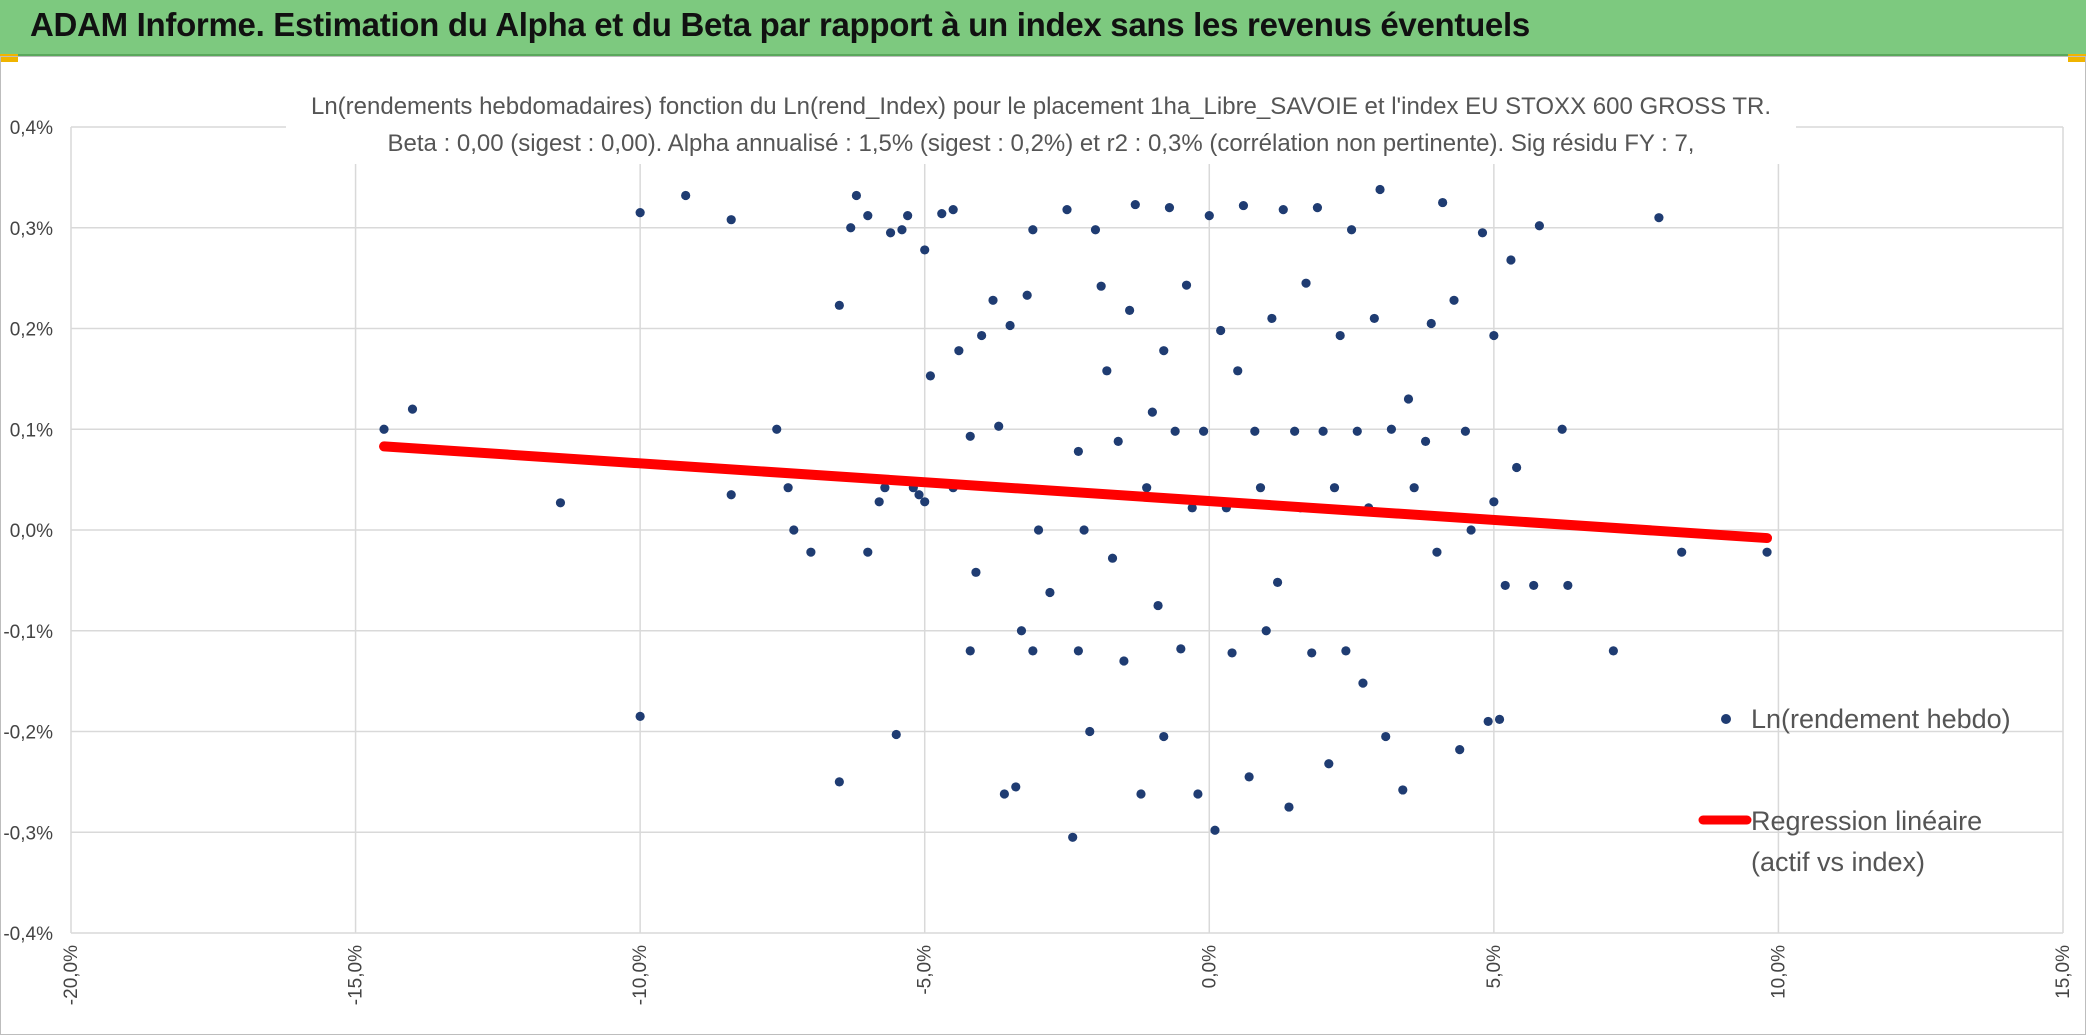  What do you see at coordinates (1866, 821) in the screenshot?
I see `legend-regression-label-1: Regression linéaire` at bounding box center [1866, 821].